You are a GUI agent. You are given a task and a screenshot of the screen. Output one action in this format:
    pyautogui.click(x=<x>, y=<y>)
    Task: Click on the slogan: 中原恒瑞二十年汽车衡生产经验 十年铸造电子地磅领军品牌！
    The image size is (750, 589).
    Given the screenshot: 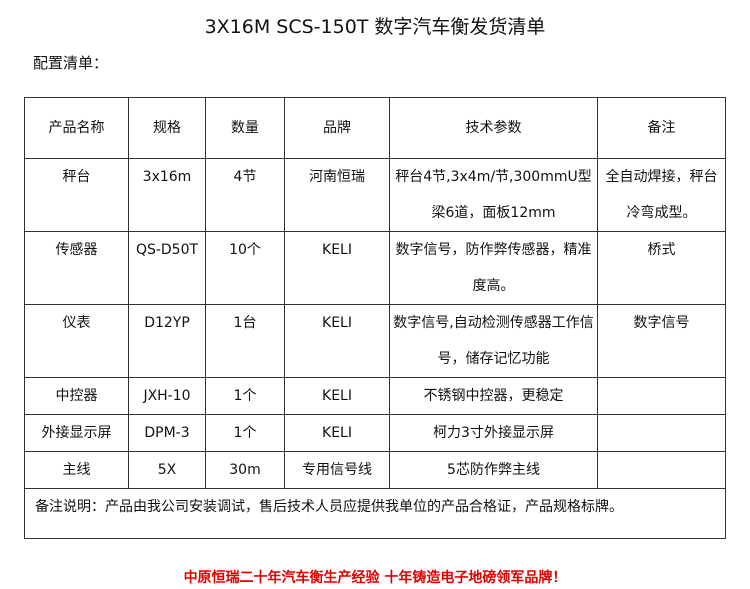 What is the action you would take?
    pyautogui.click(x=375, y=578)
    